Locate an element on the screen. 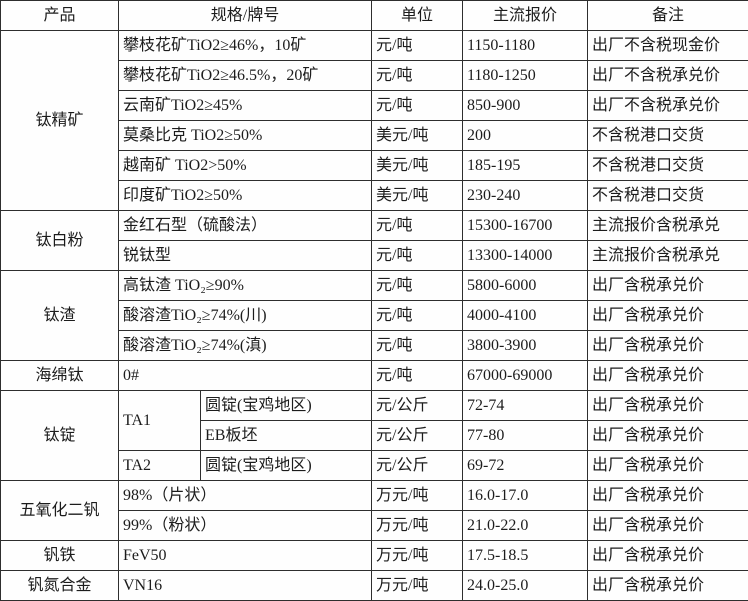  price-cell: 67000-69000 is located at coordinates (525, 375).